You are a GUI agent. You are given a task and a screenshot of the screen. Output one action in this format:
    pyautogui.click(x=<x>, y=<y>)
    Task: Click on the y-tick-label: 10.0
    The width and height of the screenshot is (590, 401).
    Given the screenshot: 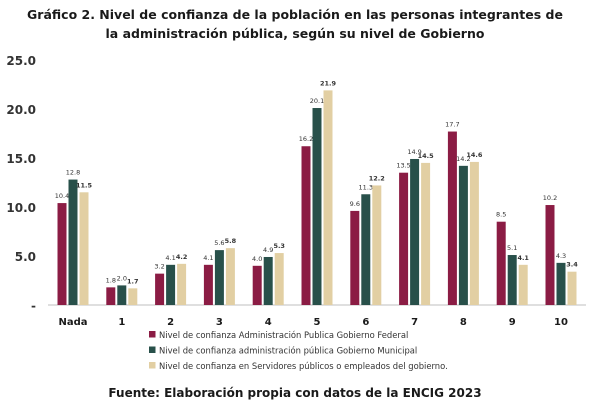 What is the action you would take?
    pyautogui.click(x=21, y=208)
    